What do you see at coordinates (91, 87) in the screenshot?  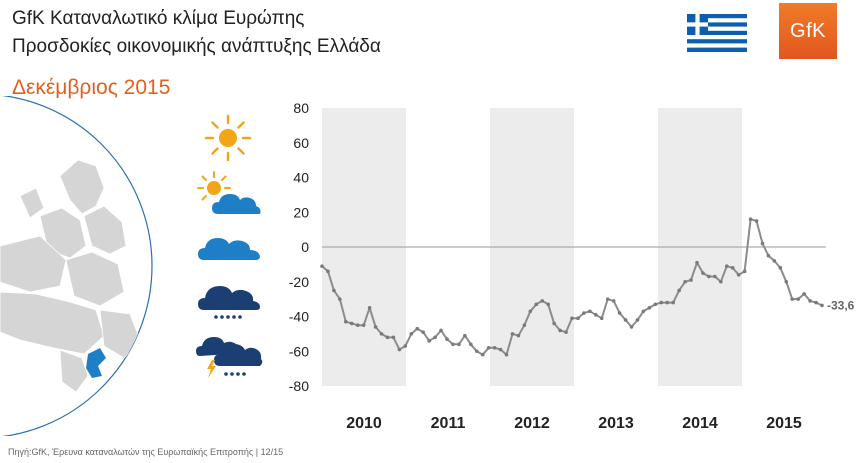 I see `period-label: Δεκέμβριος 2015` at bounding box center [91, 87].